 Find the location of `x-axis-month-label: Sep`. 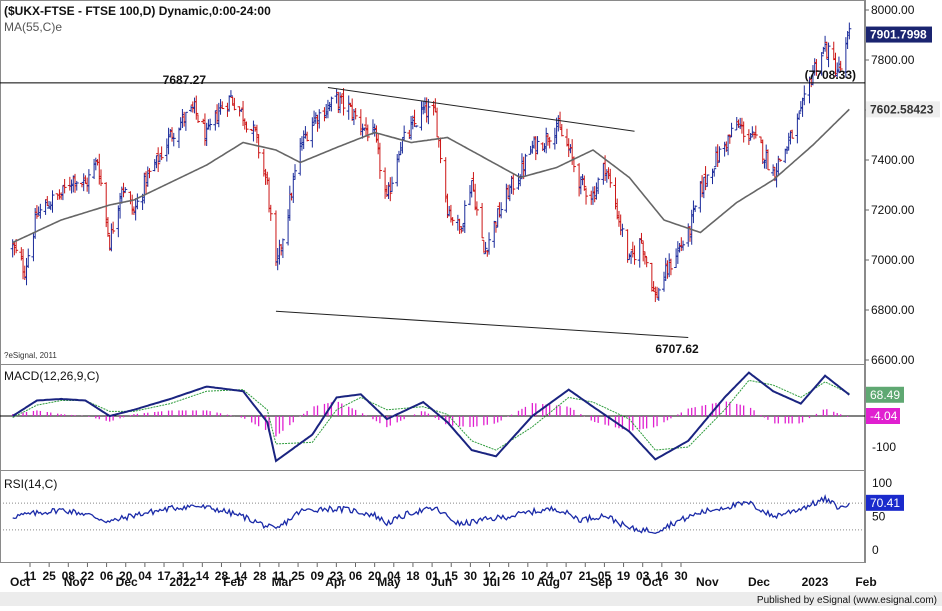

x-axis-month-label: Sep is located at coordinates (601, 582).